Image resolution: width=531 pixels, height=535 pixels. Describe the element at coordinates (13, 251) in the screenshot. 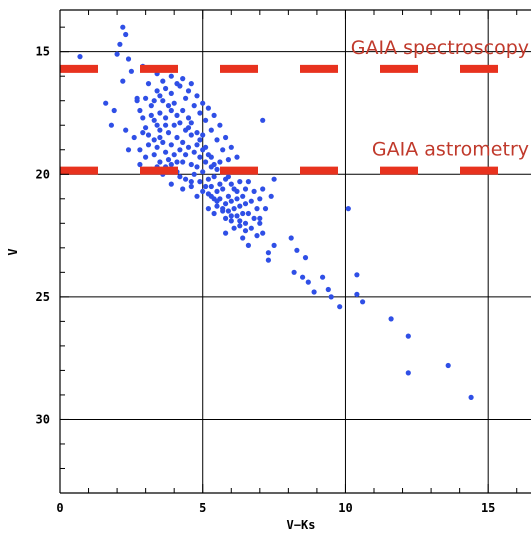

I see `y-axis-title: V` at that location.